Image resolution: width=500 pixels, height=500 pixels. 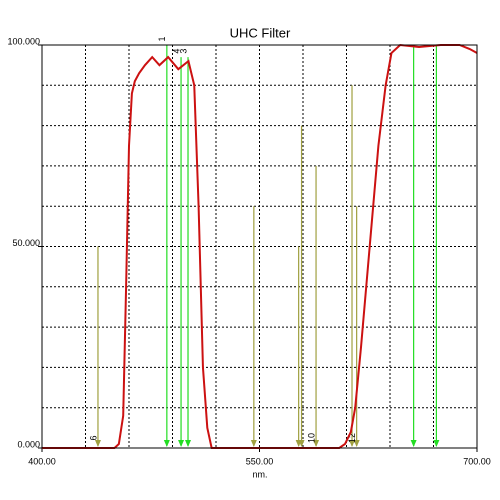 What do you see at coordinates (28, 444) in the screenshot?
I see `y-tick-label: 0.000` at bounding box center [28, 444].